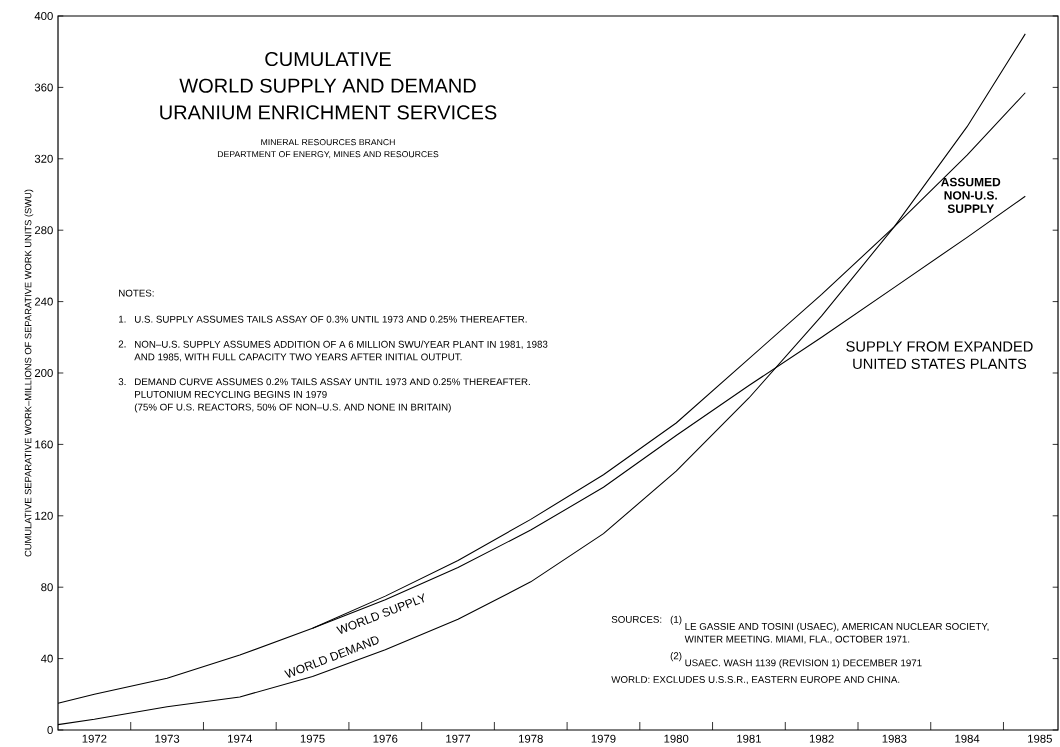 The width and height of the screenshot is (1060, 747). What do you see at coordinates (328, 149) in the screenshot?
I see `text: MINERAL RESOURCES BRANCH DEPARTMENT OF ENERGY, MINES AND RESOURCES` at bounding box center [328, 149].